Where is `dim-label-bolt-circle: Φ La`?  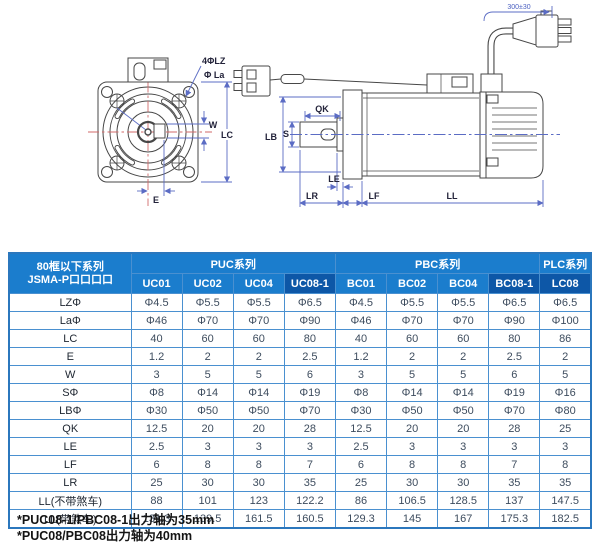
dim-label-bolt-circle: Φ La is located at coordinates (214, 75).